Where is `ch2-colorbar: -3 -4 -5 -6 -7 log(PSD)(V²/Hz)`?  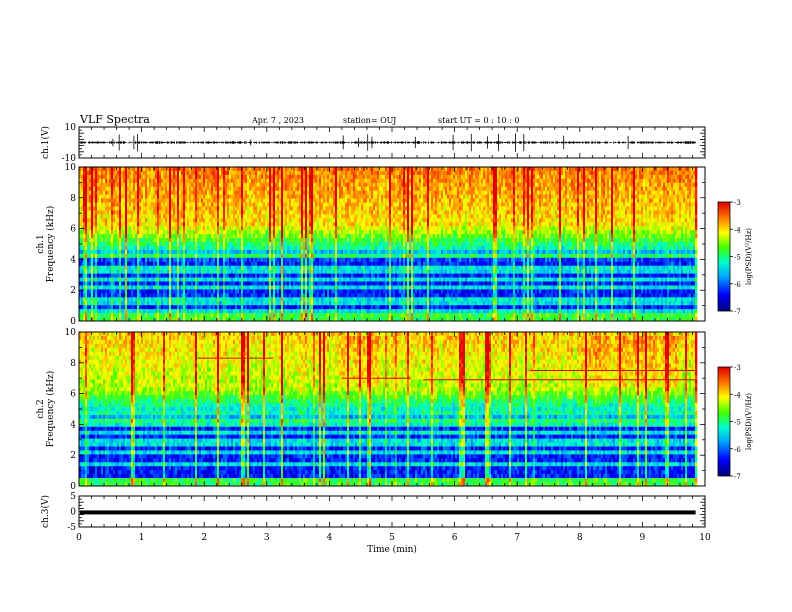 ch2-colorbar: -3 -4 -5 -6 -7 log(PSD)(V²/Hz) is located at coordinates (735, 422).